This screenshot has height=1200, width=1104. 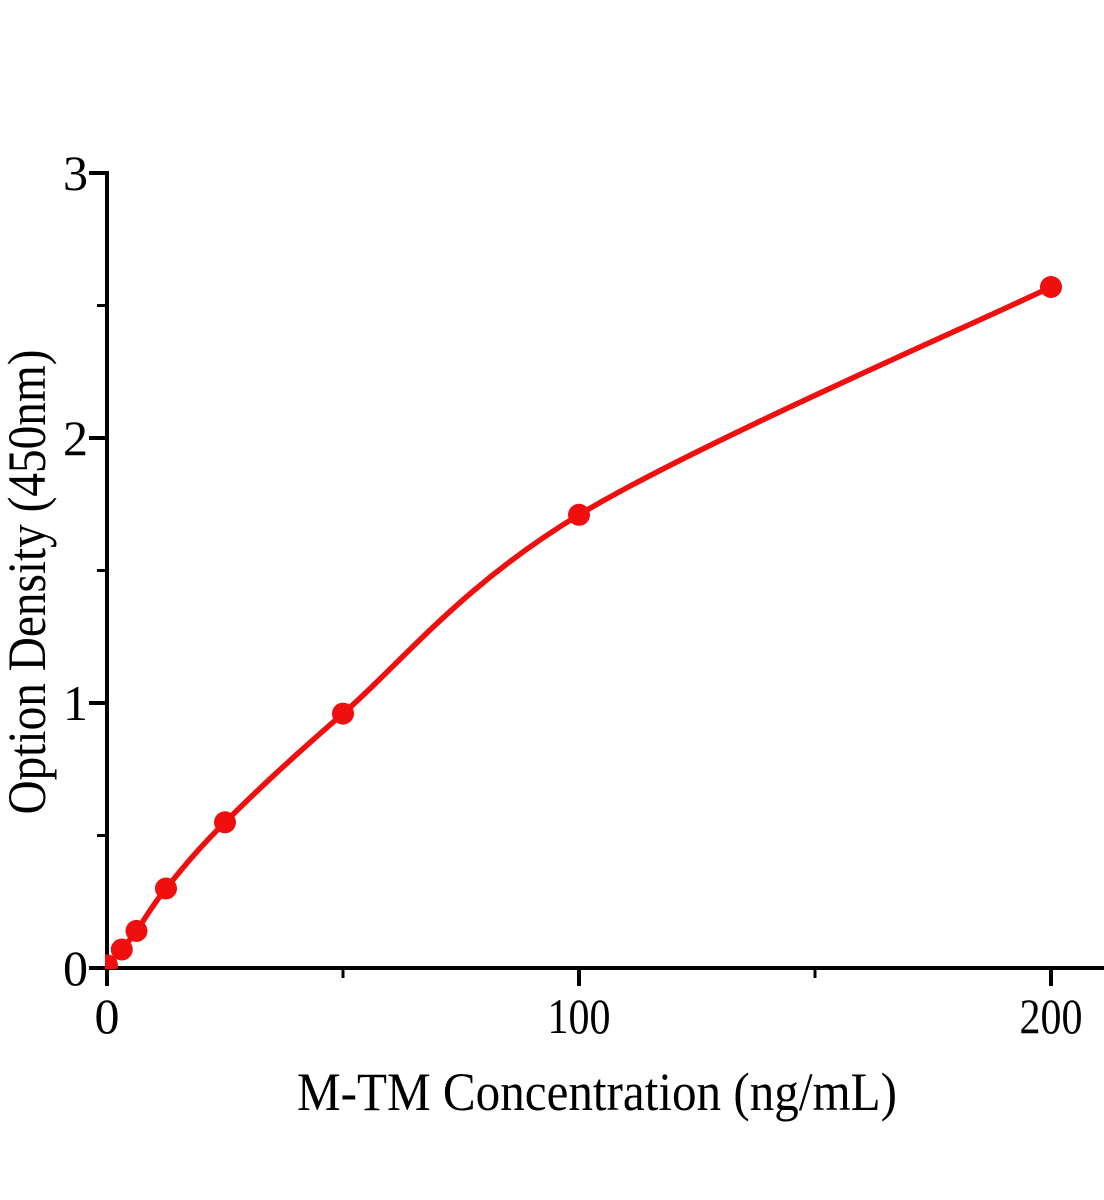 I want to click on y-axis-title: Option Density (450nm), so click(x=28, y=582).